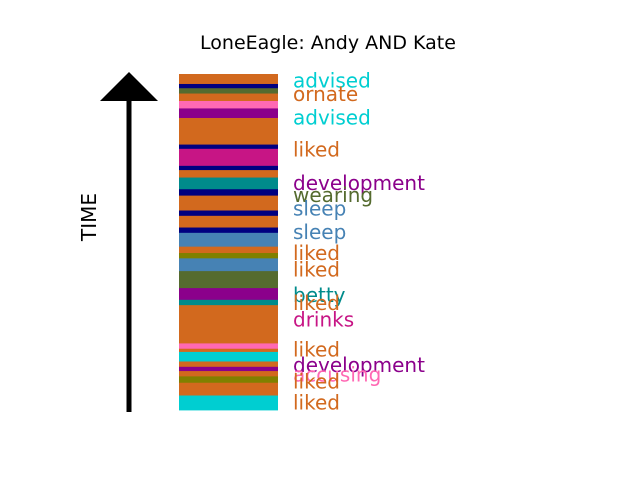 This screenshot has width=640, height=480. What do you see at coordinates (323, 320) in the screenshot?
I see `segment-label: drinks` at bounding box center [323, 320].